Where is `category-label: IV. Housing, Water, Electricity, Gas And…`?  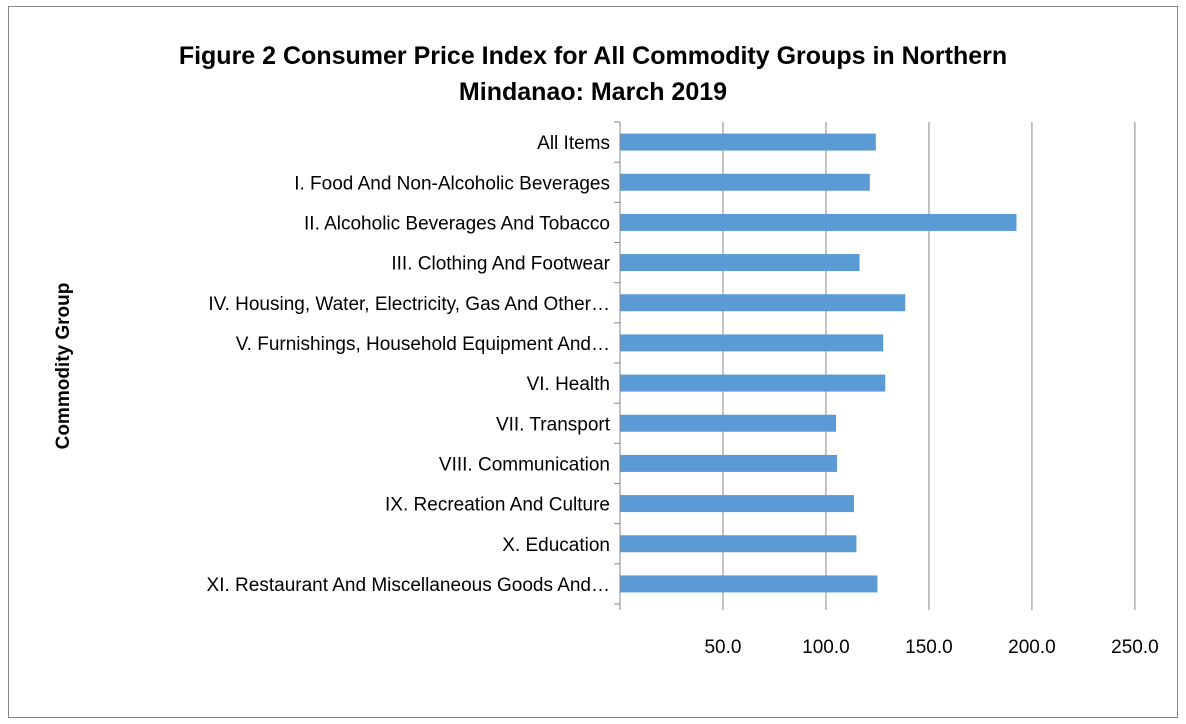
category-label: IV. Housing, Water, Electricity, Gas And… is located at coordinates (409, 304).